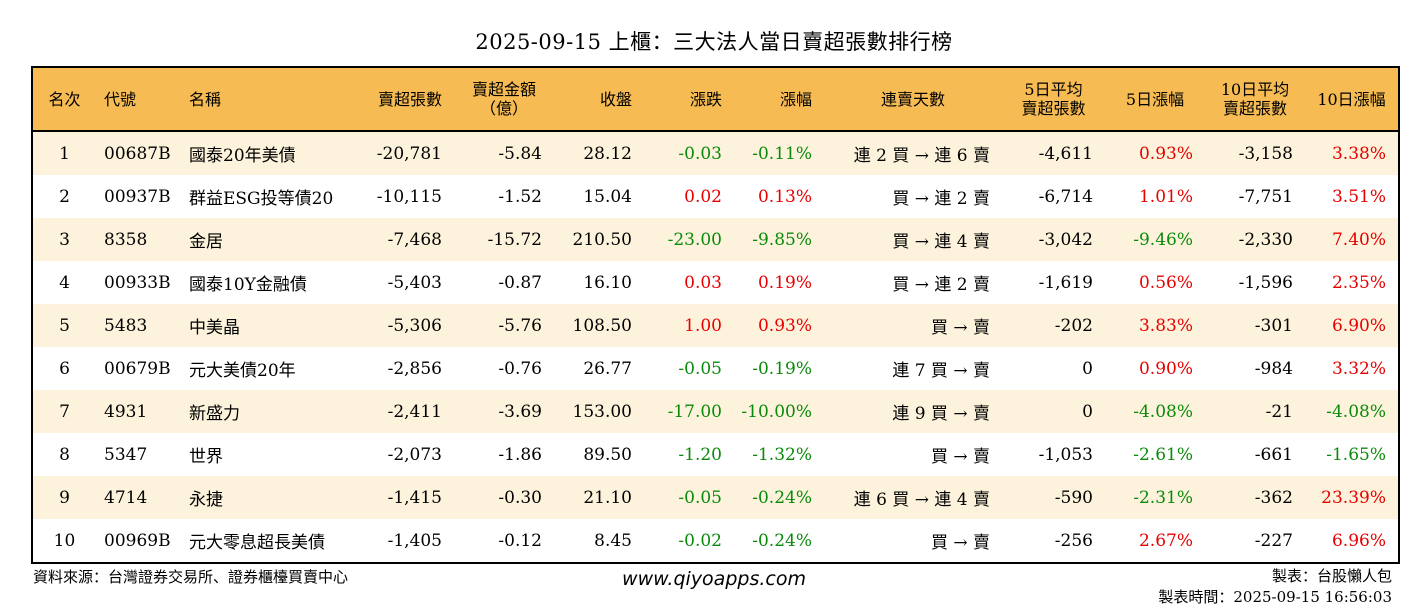  Describe the element at coordinates (1352, 454) in the screenshot. I see `cell-pct10: -1.65%` at that location.